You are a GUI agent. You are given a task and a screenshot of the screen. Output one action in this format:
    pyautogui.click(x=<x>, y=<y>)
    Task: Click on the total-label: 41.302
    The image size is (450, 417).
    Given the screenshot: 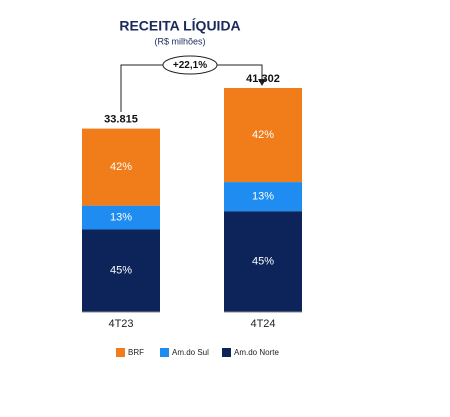 What is the action you would take?
    pyautogui.click(x=263, y=79)
    